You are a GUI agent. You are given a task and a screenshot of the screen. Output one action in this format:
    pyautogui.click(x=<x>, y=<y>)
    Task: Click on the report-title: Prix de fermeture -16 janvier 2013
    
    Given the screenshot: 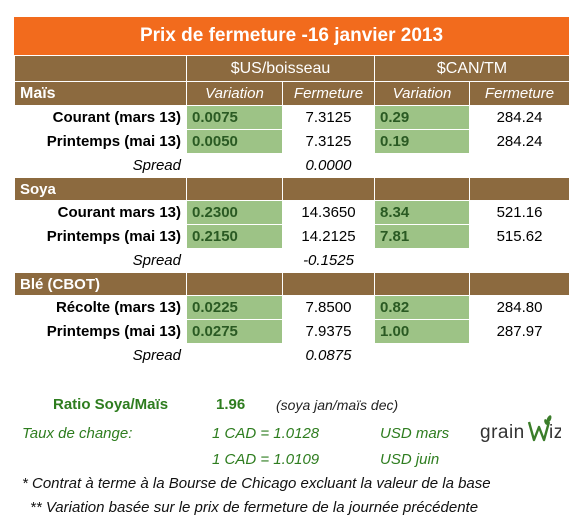 What is the action you would take?
    pyautogui.click(x=291, y=36)
    